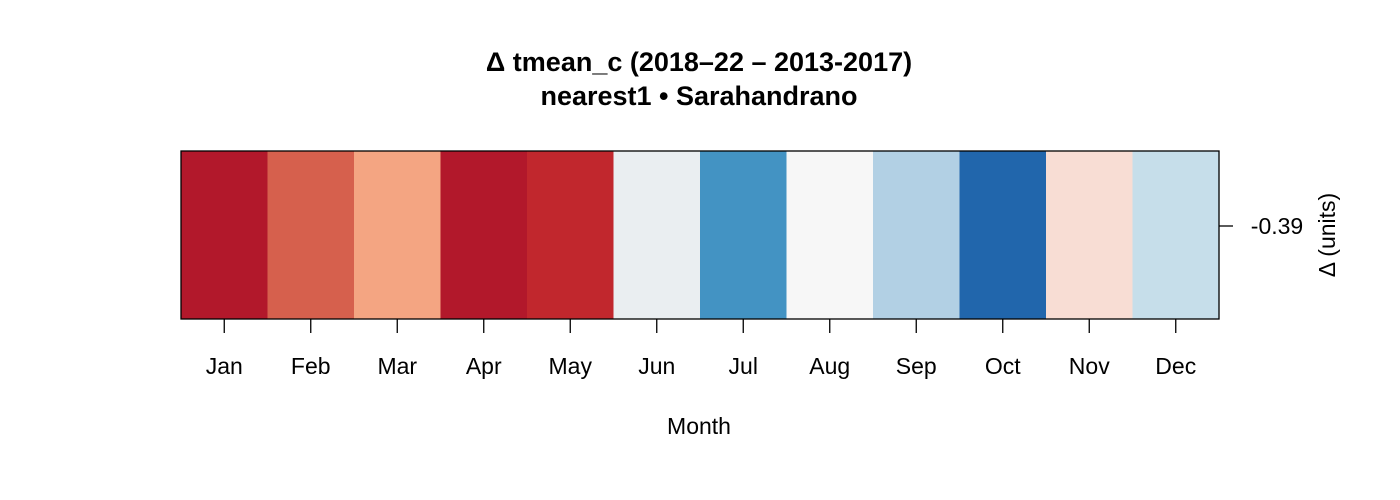 The width and height of the screenshot is (1400, 500). Describe the element at coordinates (1089, 366) in the screenshot. I see `x-tick-label-nov: Nov` at that location.